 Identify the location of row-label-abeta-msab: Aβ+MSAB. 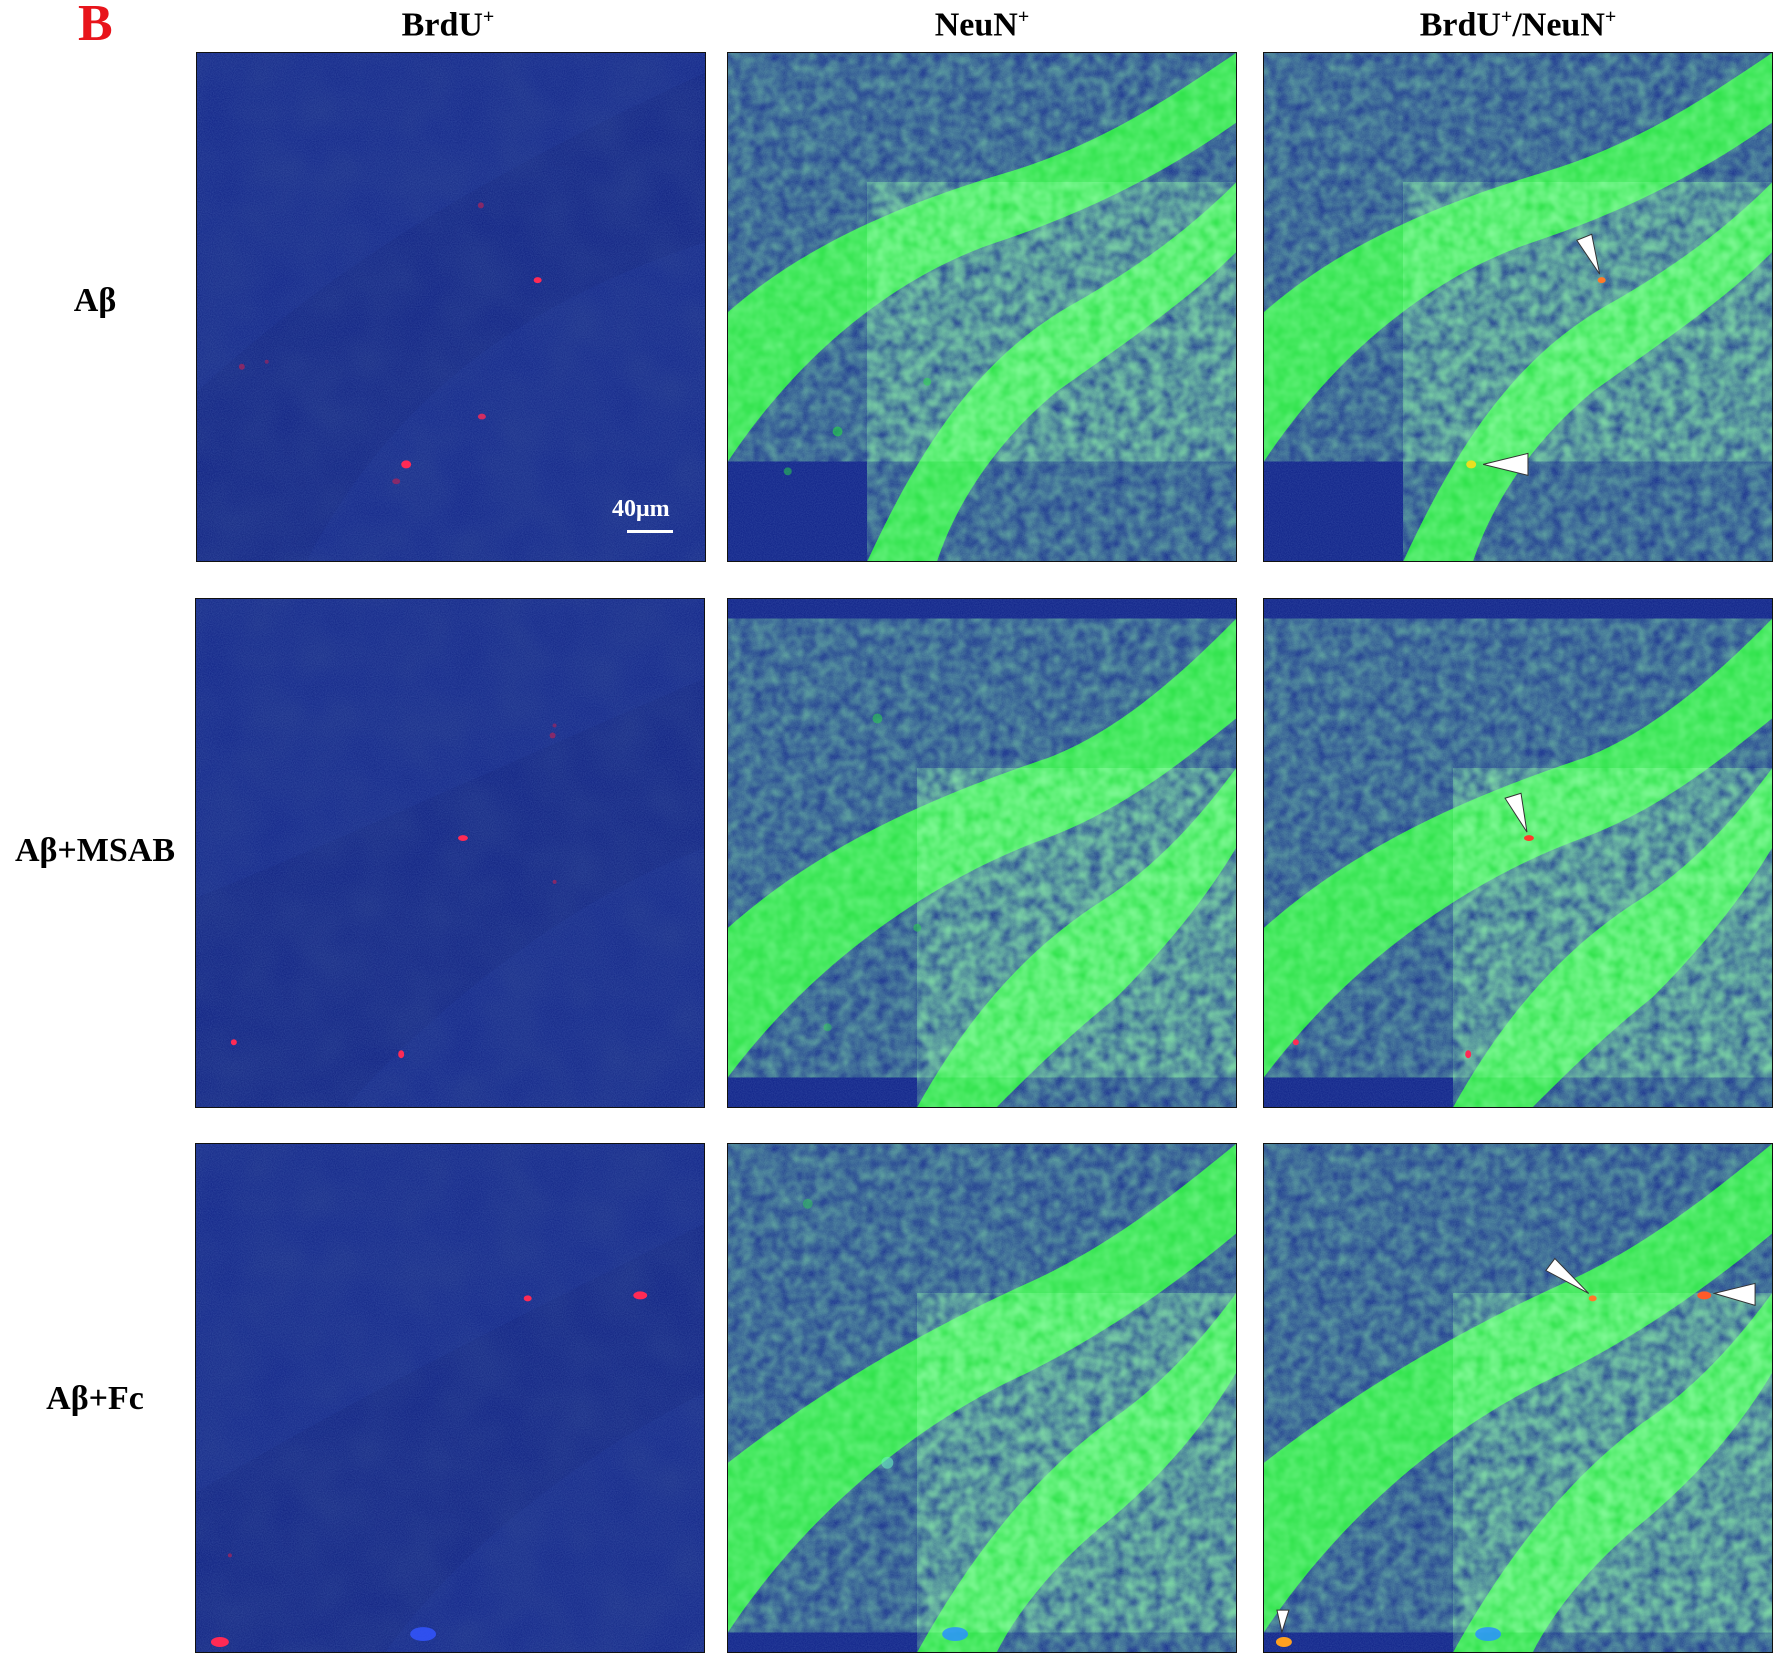
(95, 850).